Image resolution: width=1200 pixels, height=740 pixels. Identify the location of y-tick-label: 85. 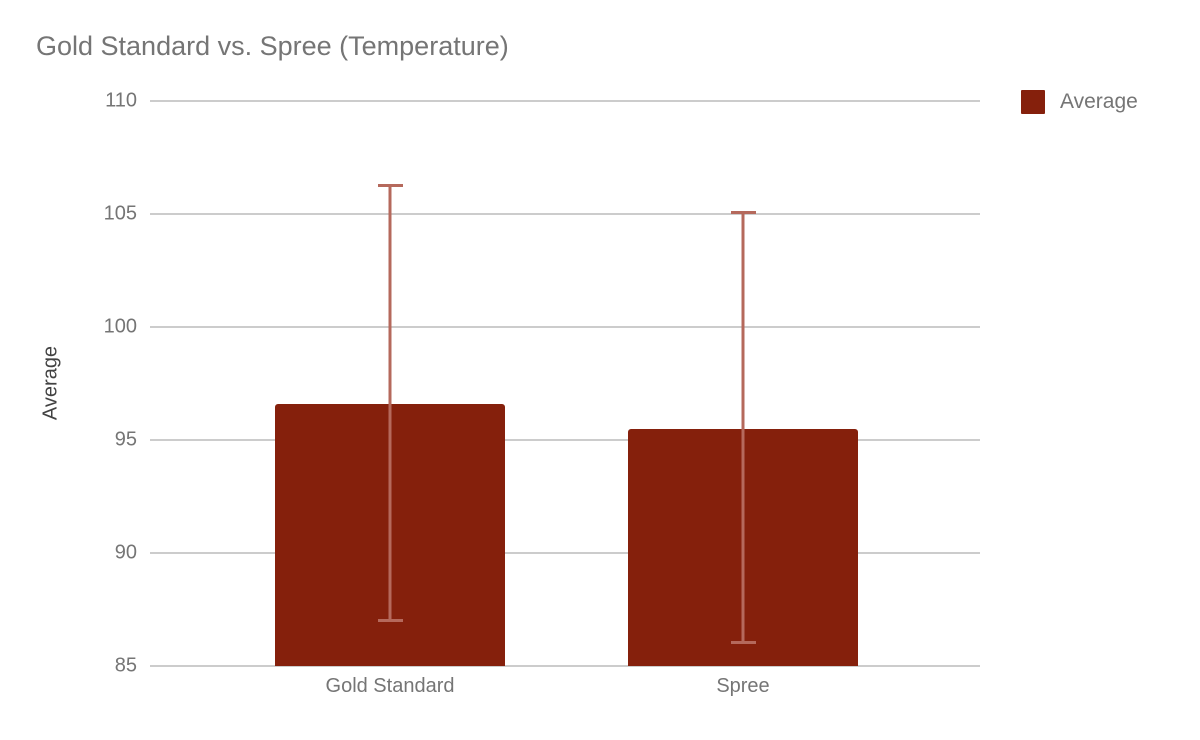
(125, 665).